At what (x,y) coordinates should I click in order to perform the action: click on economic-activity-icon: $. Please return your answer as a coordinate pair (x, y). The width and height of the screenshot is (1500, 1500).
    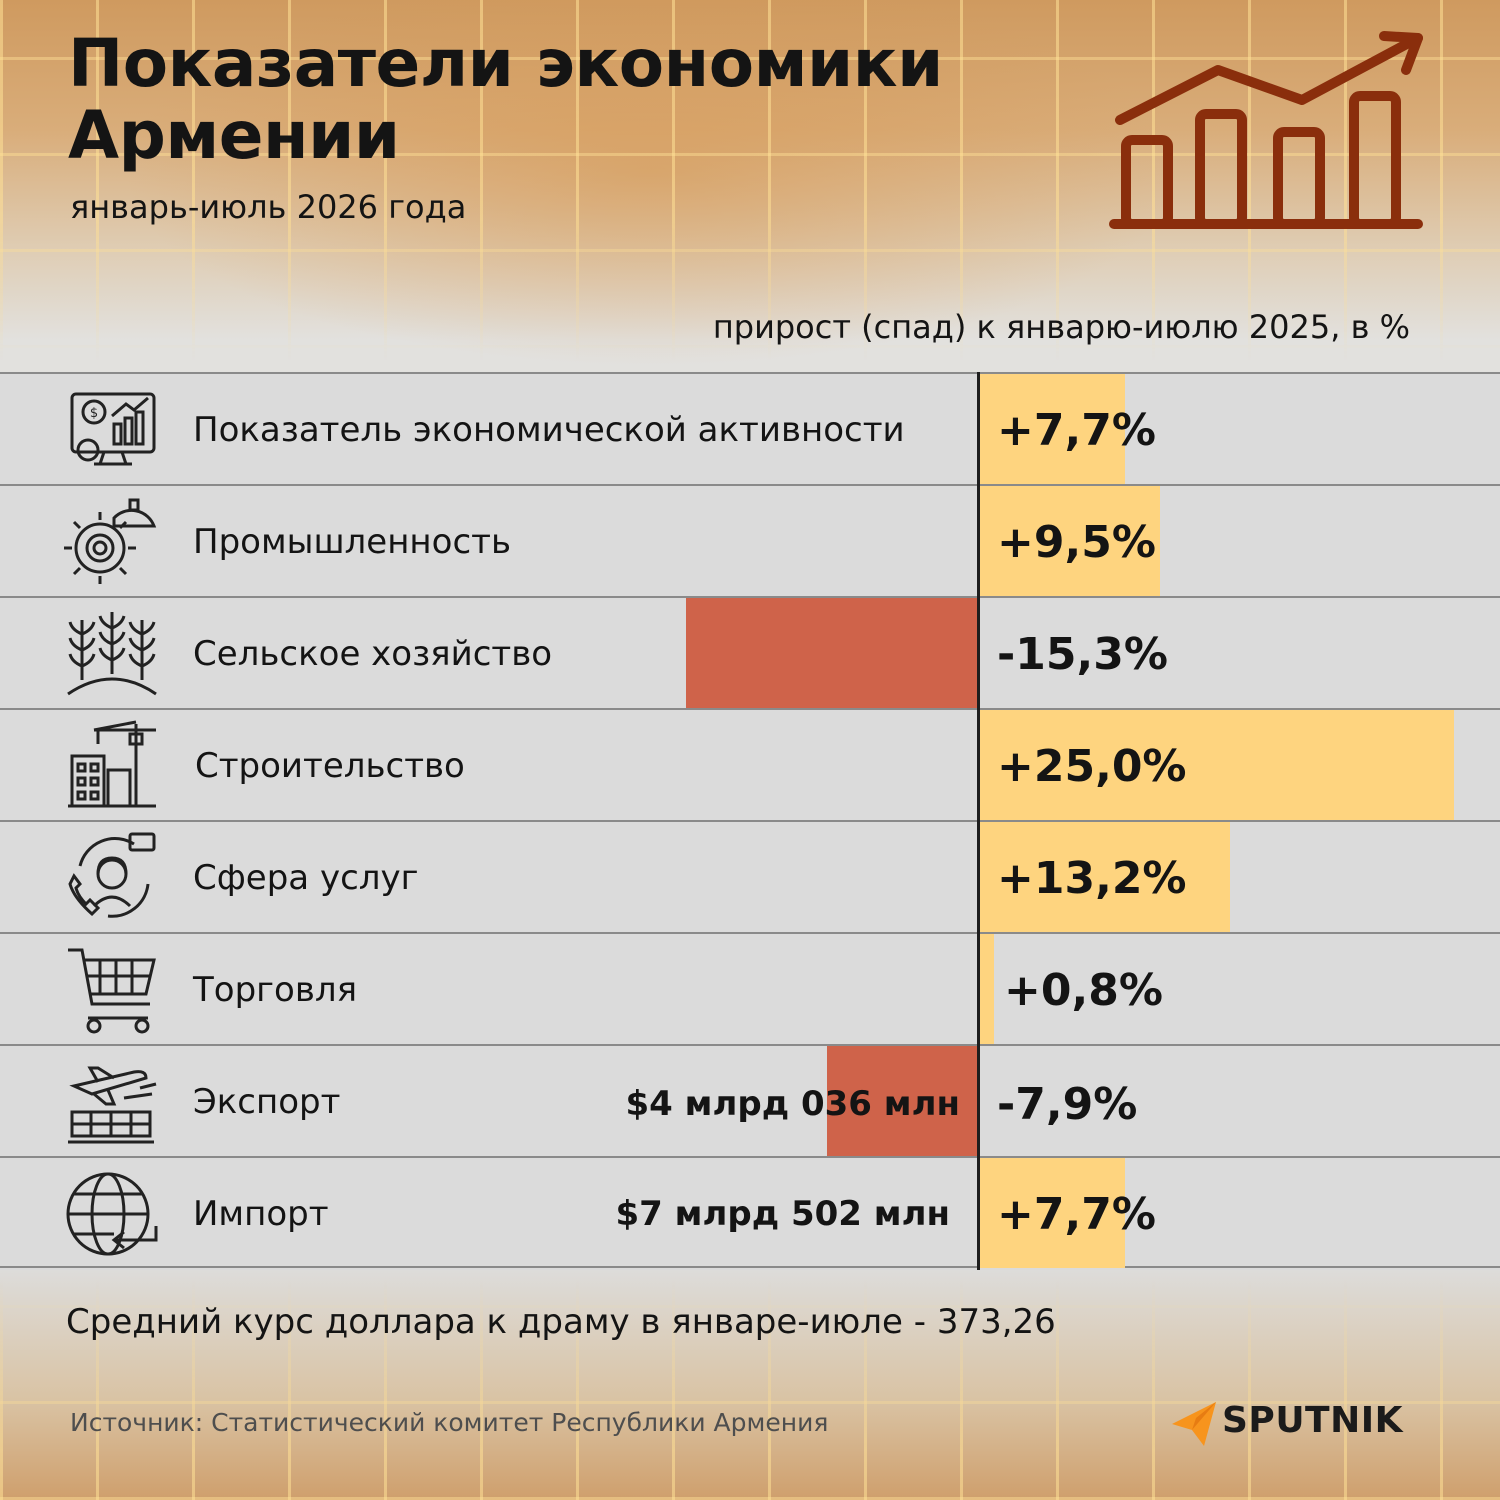
    Looking at the image, I should click on (113, 429).